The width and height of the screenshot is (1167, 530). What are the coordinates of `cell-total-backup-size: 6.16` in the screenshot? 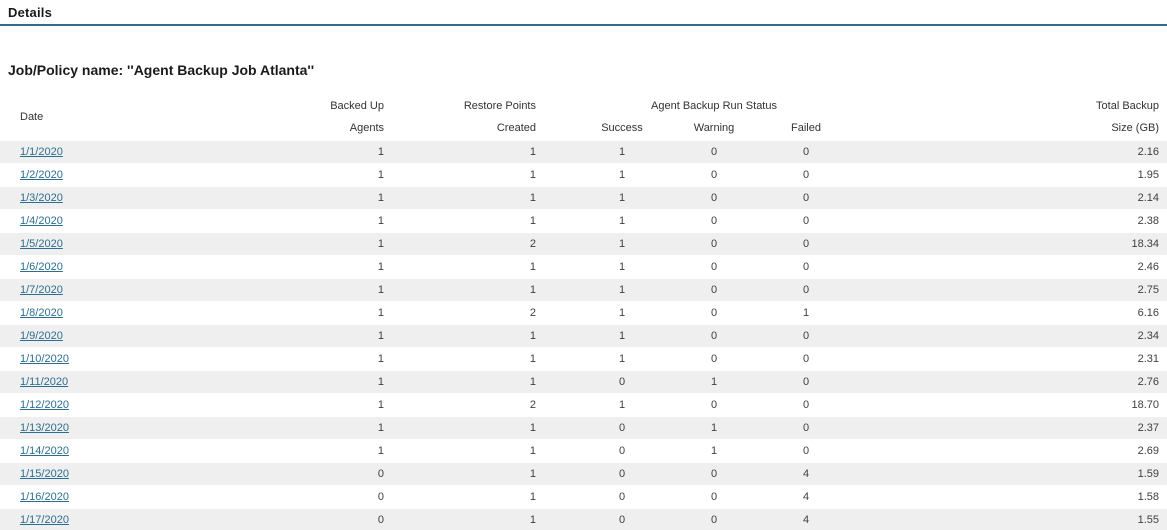 It's located at (1148, 312).